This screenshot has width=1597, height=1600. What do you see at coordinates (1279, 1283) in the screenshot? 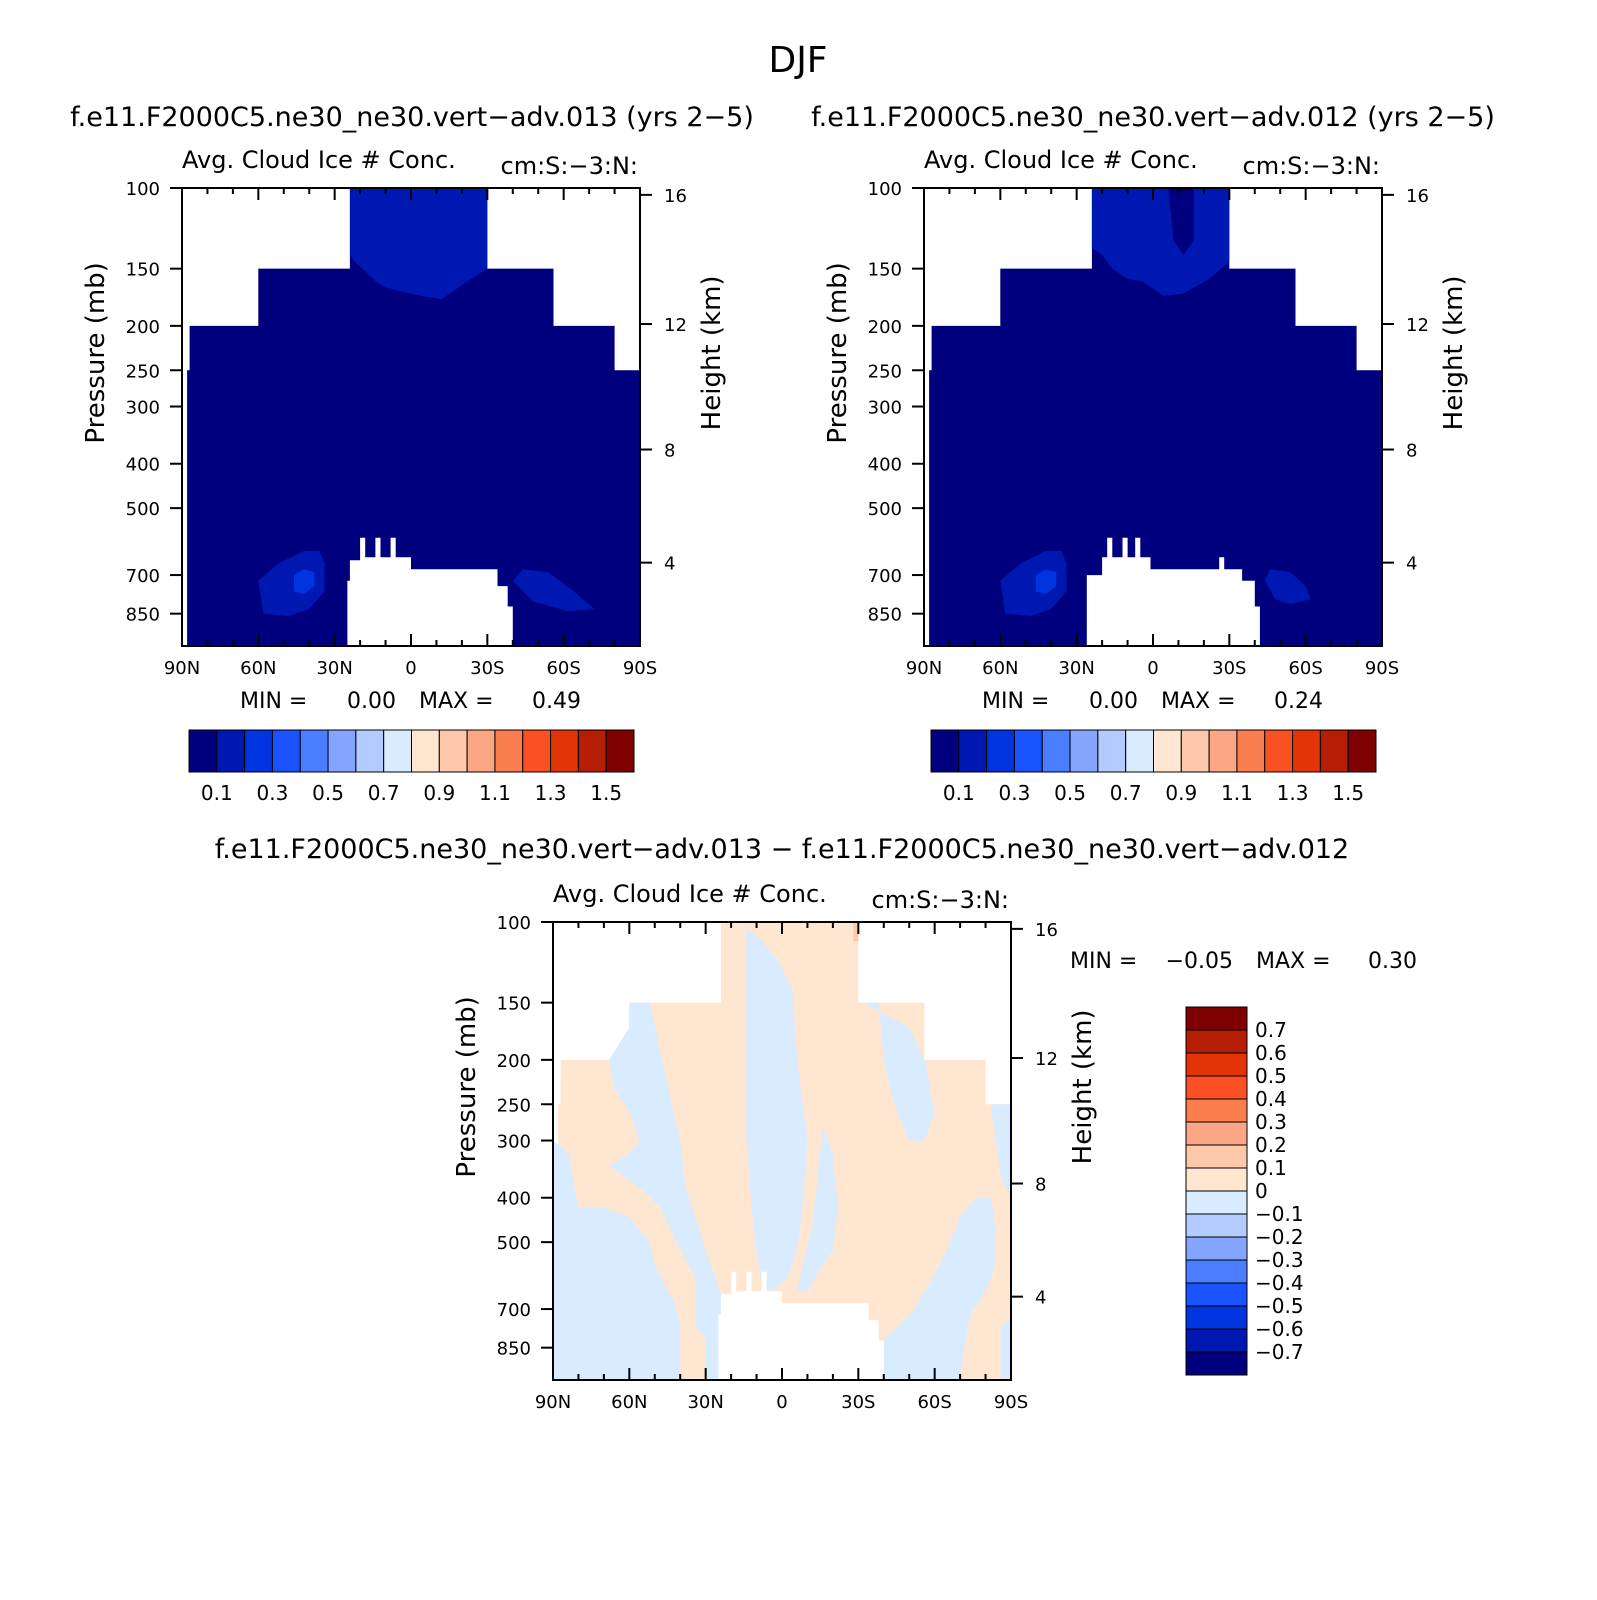
I see `colorbar-label: −0.4` at bounding box center [1279, 1283].